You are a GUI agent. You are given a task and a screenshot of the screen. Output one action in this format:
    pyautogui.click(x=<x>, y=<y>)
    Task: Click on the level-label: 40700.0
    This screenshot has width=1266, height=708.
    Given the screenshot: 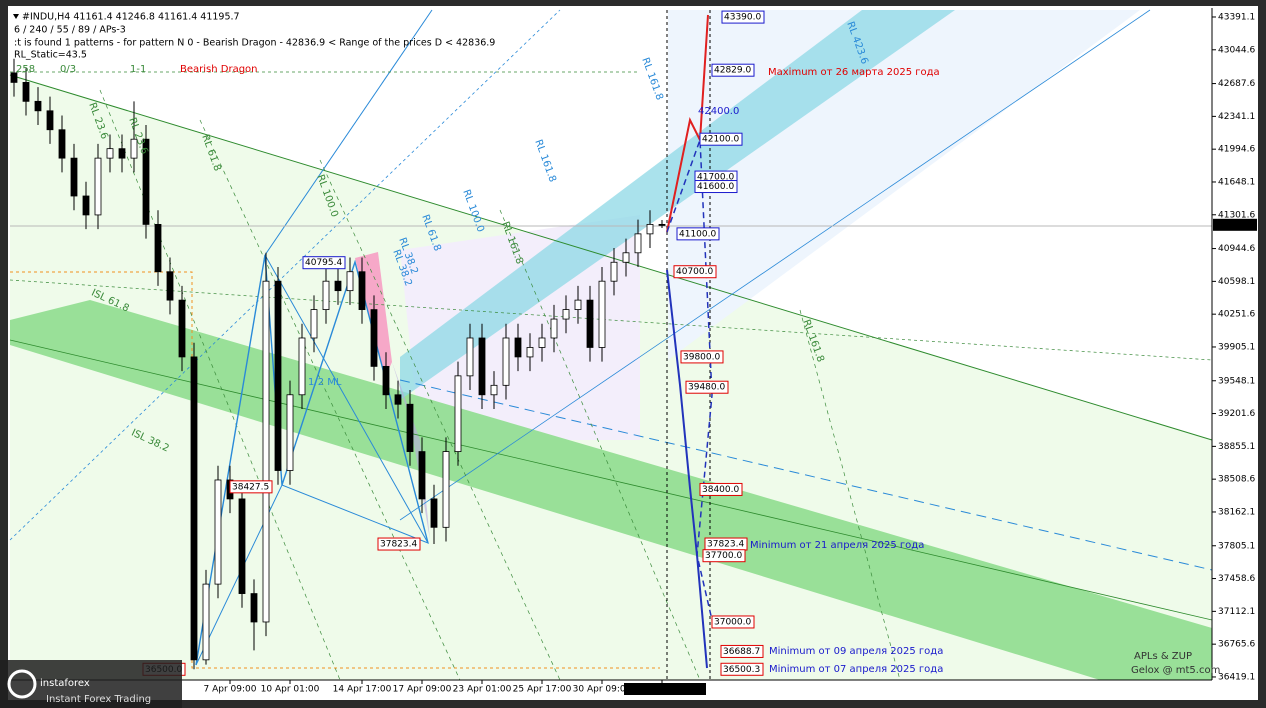 What is the action you would take?
    pyautogui.click(x=694, y=272)
    